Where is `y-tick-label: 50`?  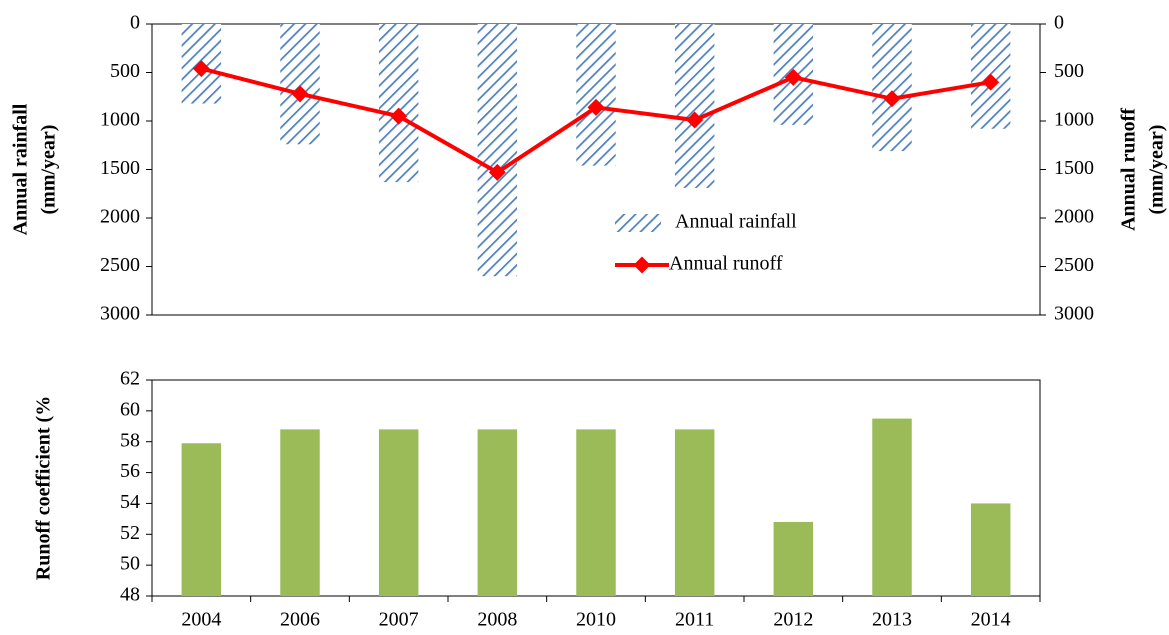 y-tick-label: 50 is located at coordinates (130, 564).